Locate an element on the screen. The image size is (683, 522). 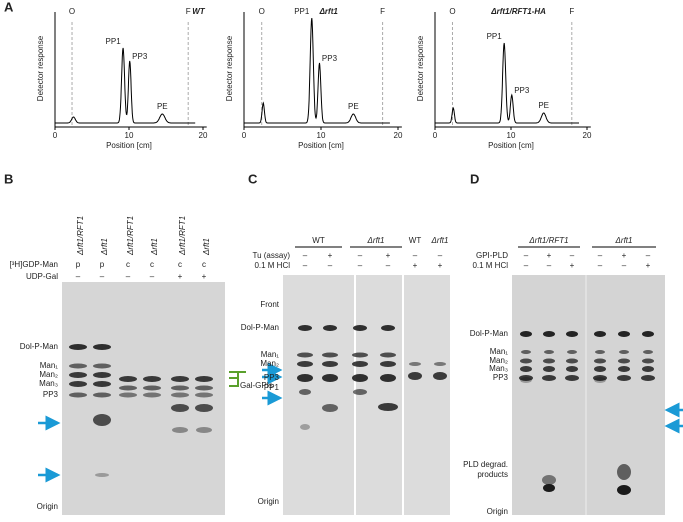
marker-label: O is located at coordinates (72, 11).